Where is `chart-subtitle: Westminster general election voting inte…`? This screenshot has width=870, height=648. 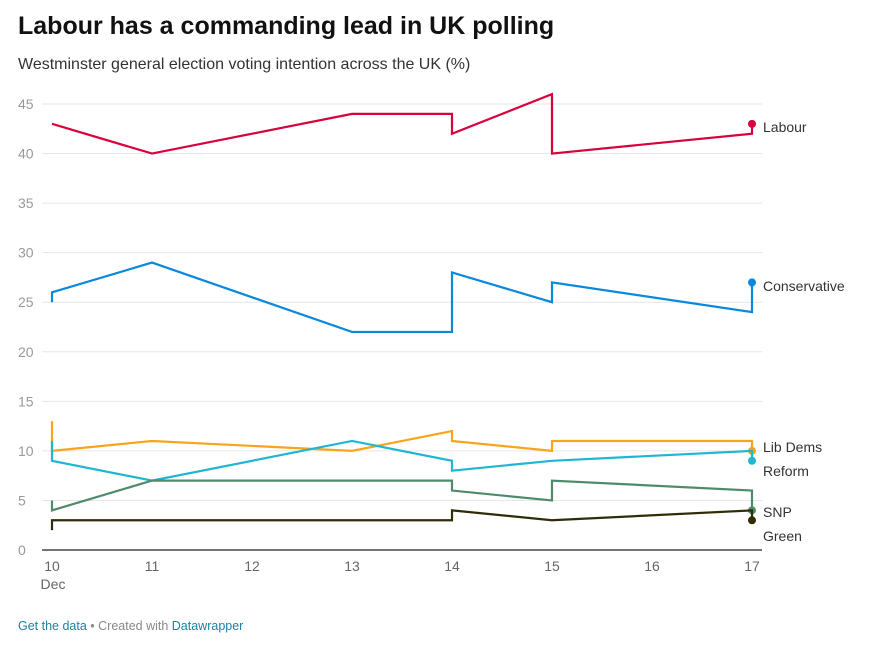 chart-subtitle: Westminster general election voting inte… is located at coordinates (244, 64).